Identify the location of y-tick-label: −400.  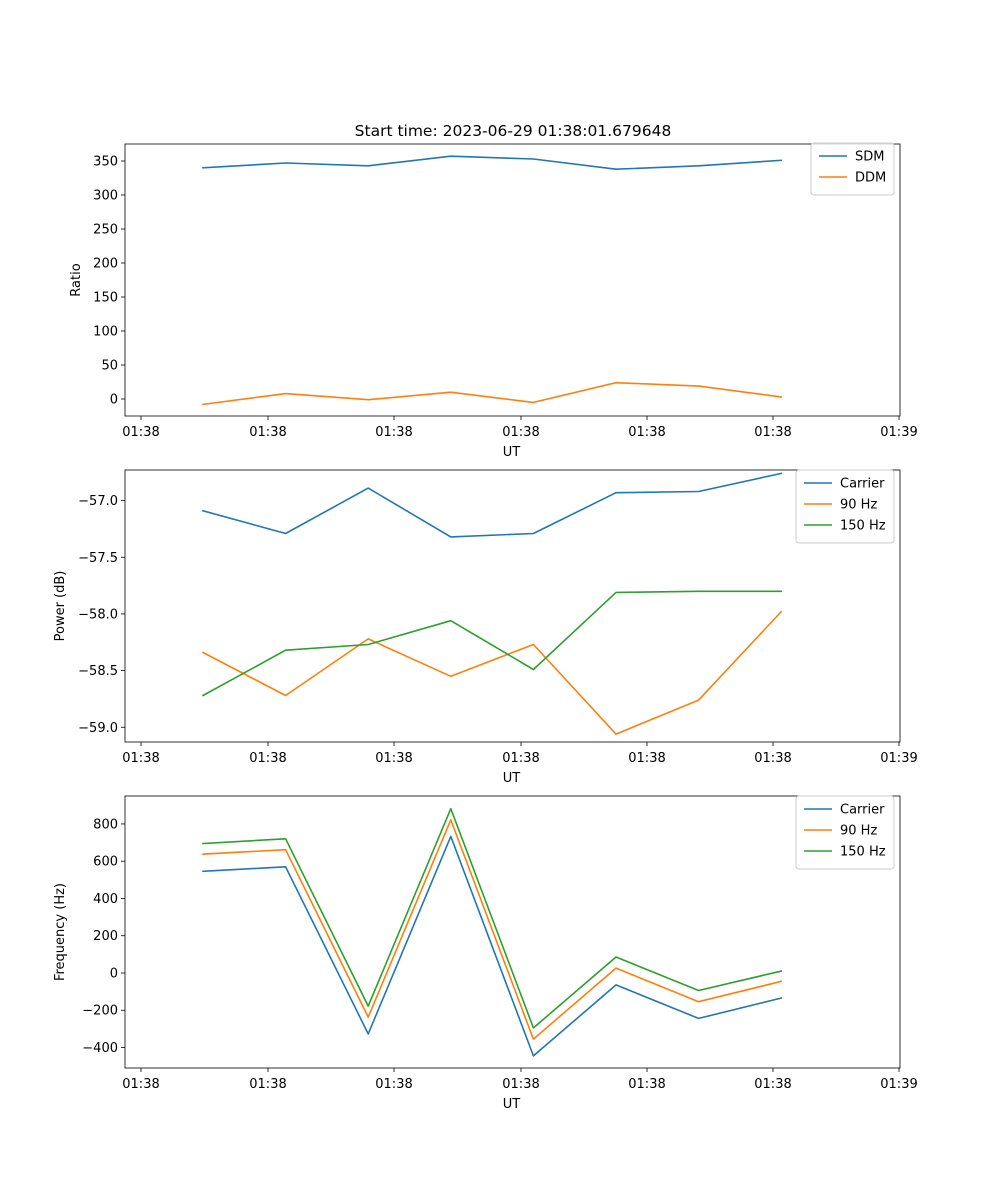
(100, 1048).